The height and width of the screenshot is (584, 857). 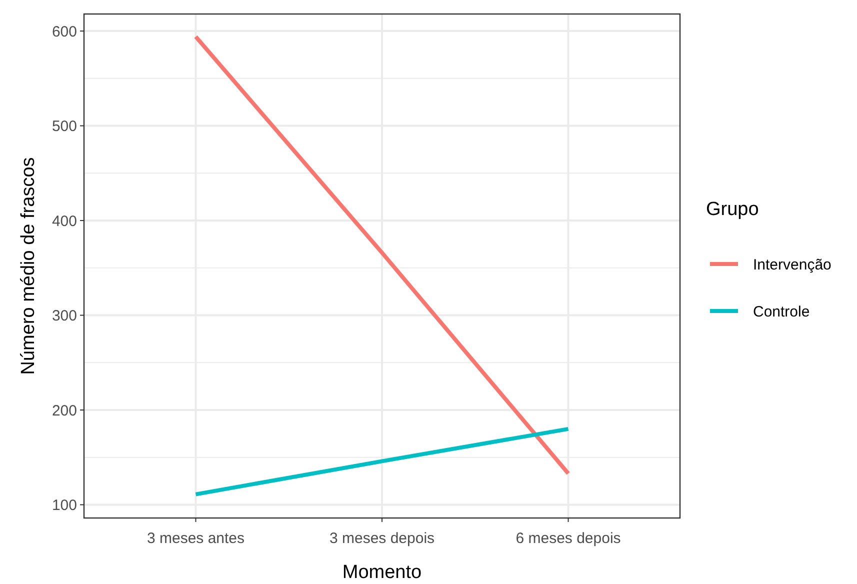 What do you see at coordinates (195, 538) in the screenshot?
I see `x-tick-label: 3 meses antes` at bounding box center [195, 538].